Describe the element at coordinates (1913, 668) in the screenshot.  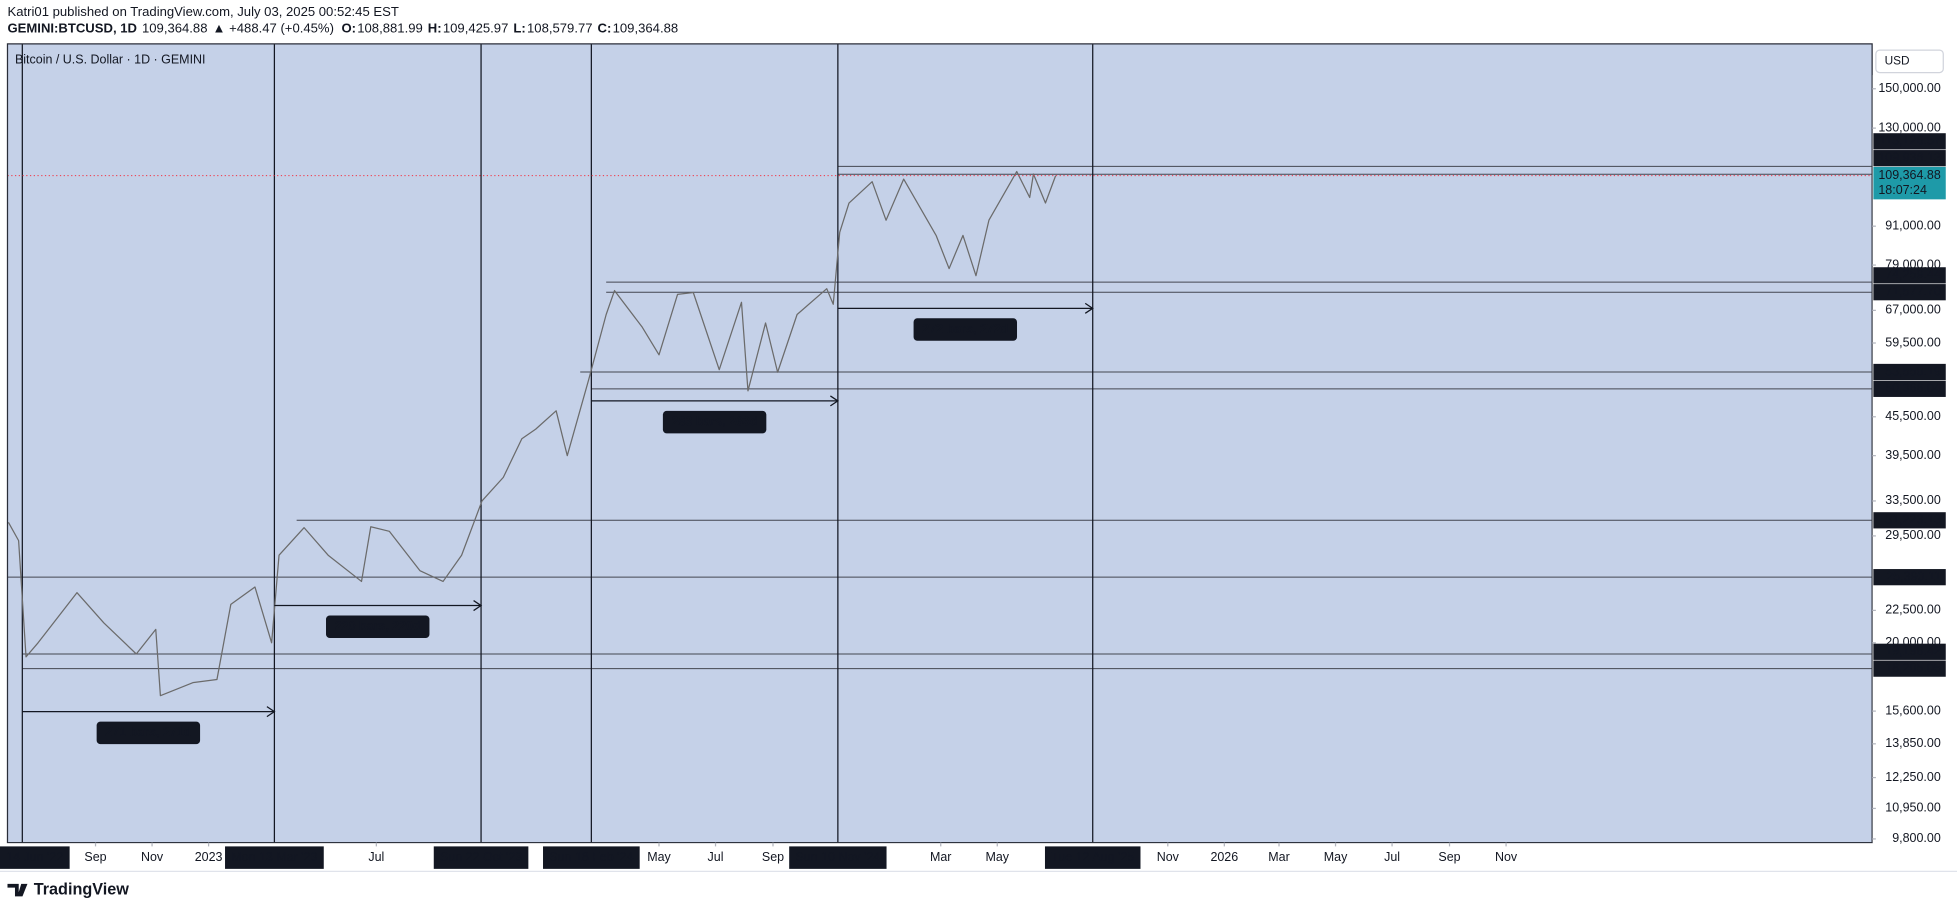
I see `level-label: 18,205.05` at that location.